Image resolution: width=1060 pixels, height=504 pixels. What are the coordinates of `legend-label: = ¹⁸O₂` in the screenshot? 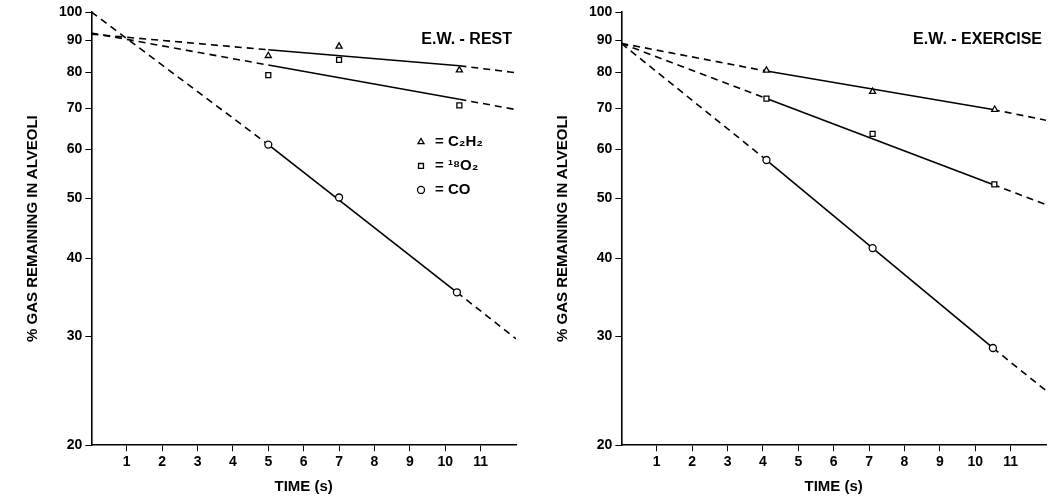 It's located at (457, 165).